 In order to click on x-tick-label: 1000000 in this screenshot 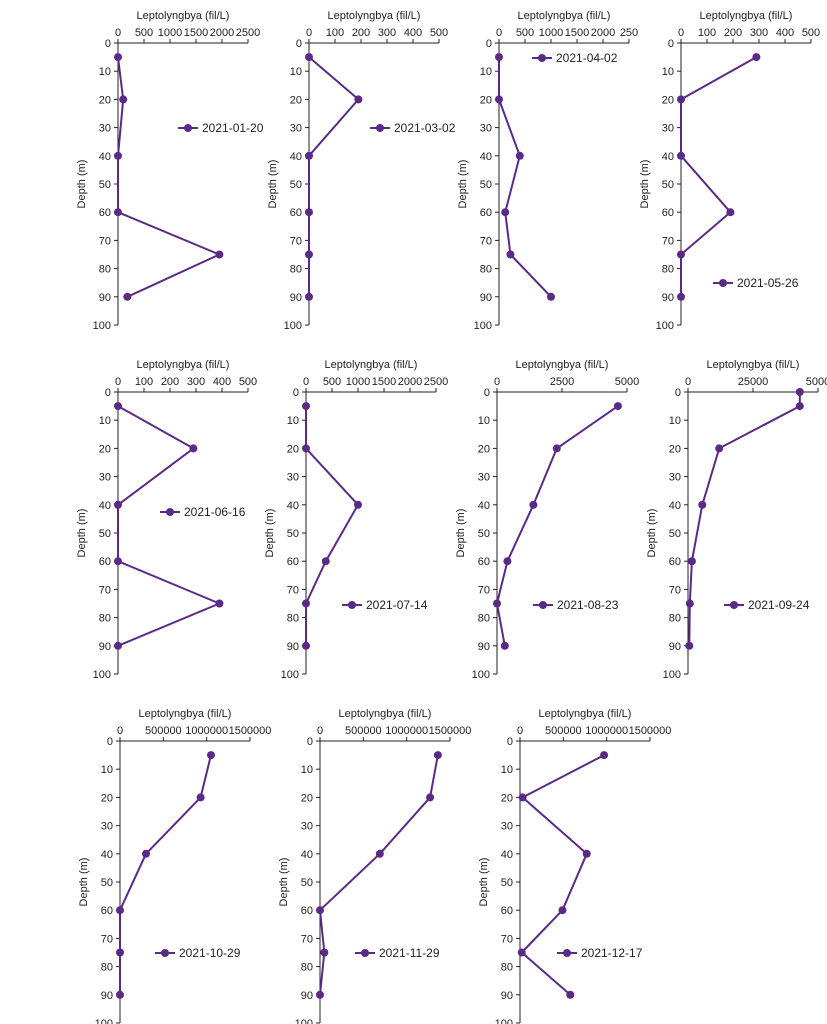, I will do `click(206, 731)`.